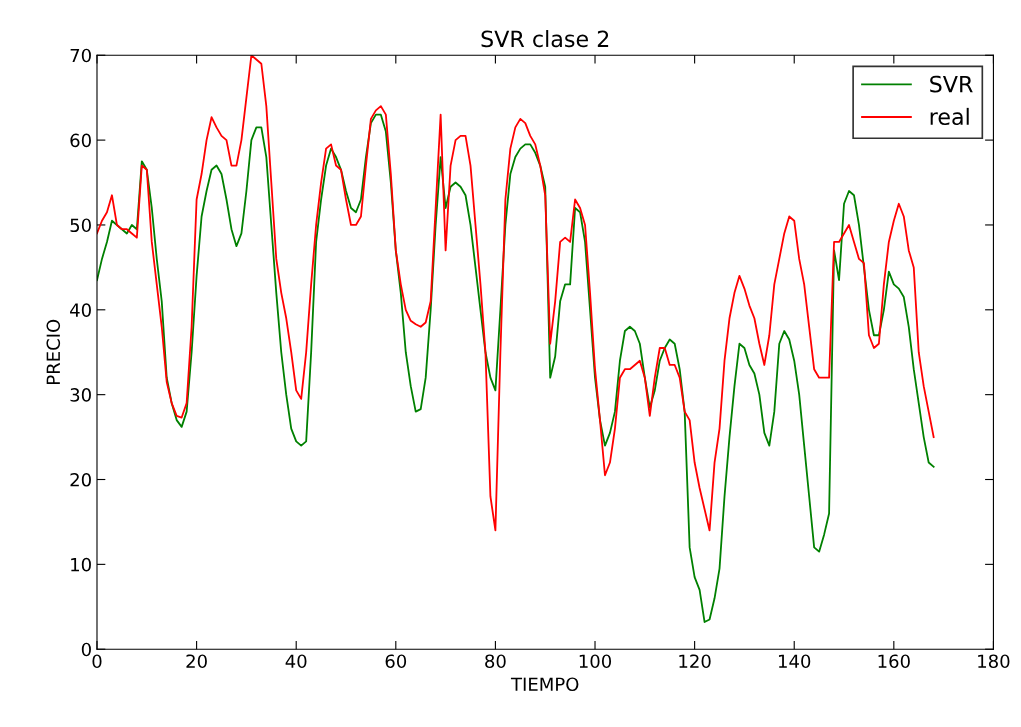 The height and width of the screenshot is (727, 1021). I want to click on x-tick-label: 120, so click(695, 661).